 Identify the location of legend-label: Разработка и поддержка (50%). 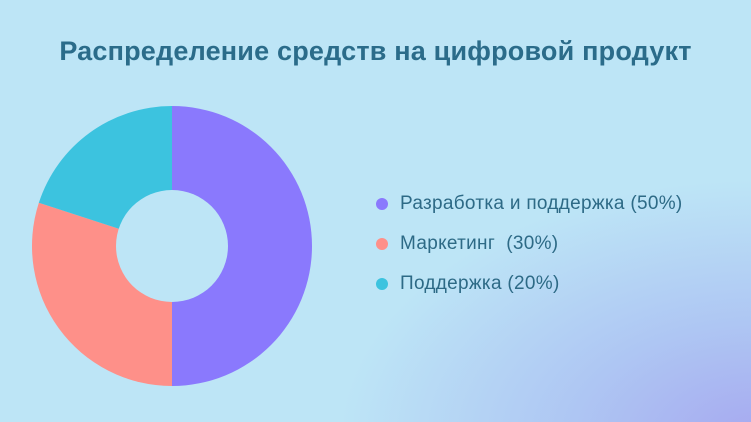
(541, 203).